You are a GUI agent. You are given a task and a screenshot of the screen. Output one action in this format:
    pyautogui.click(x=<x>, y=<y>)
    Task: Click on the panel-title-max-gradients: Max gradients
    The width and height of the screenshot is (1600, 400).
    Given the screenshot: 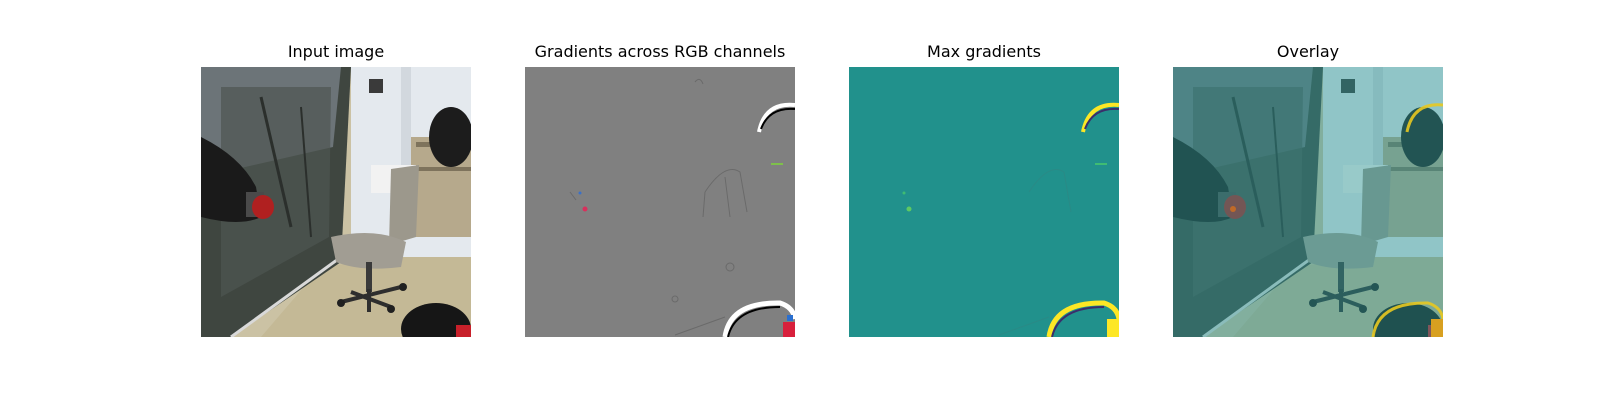 What is the action you would take?
    pyautogui.click(x=984, y=51)
    